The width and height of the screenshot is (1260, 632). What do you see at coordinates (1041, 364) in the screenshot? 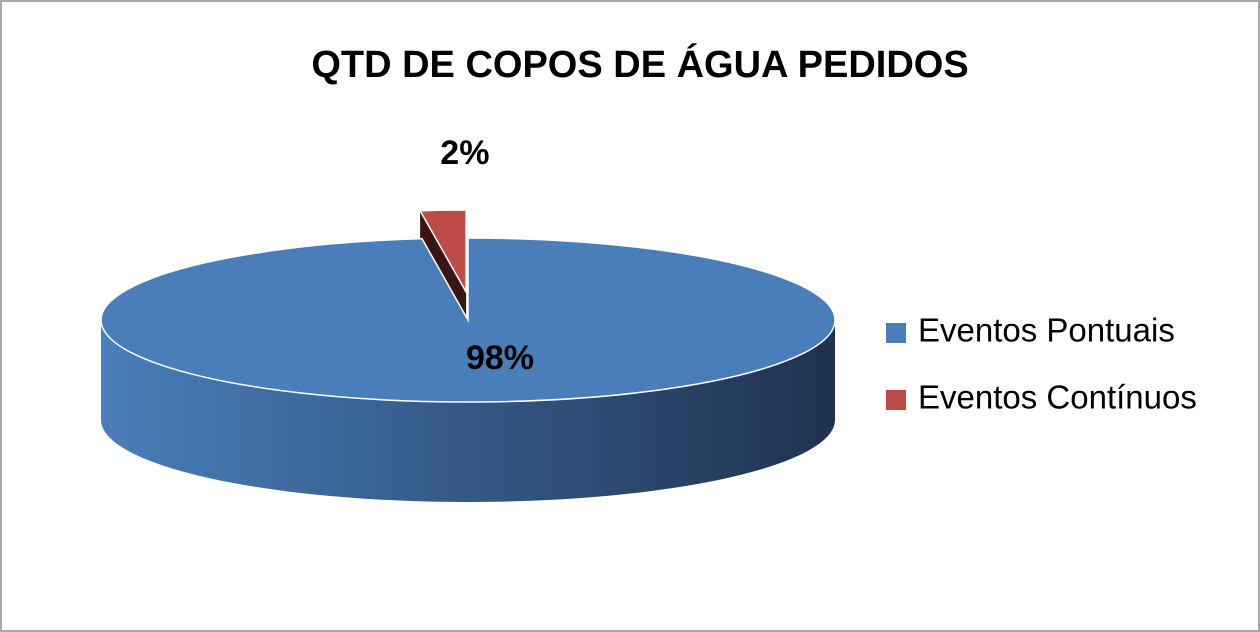
I see `legend: Eventos Pontuais Eventos Contínuos` at bounding box center [1041, 364].